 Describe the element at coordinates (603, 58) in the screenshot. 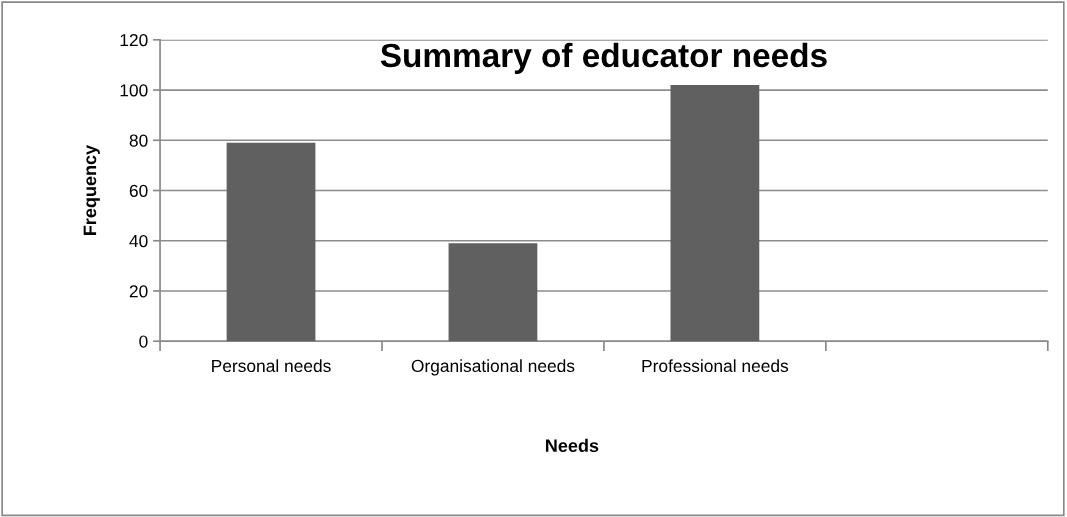

I see `chart-title: Summary of educator needs` at that location.